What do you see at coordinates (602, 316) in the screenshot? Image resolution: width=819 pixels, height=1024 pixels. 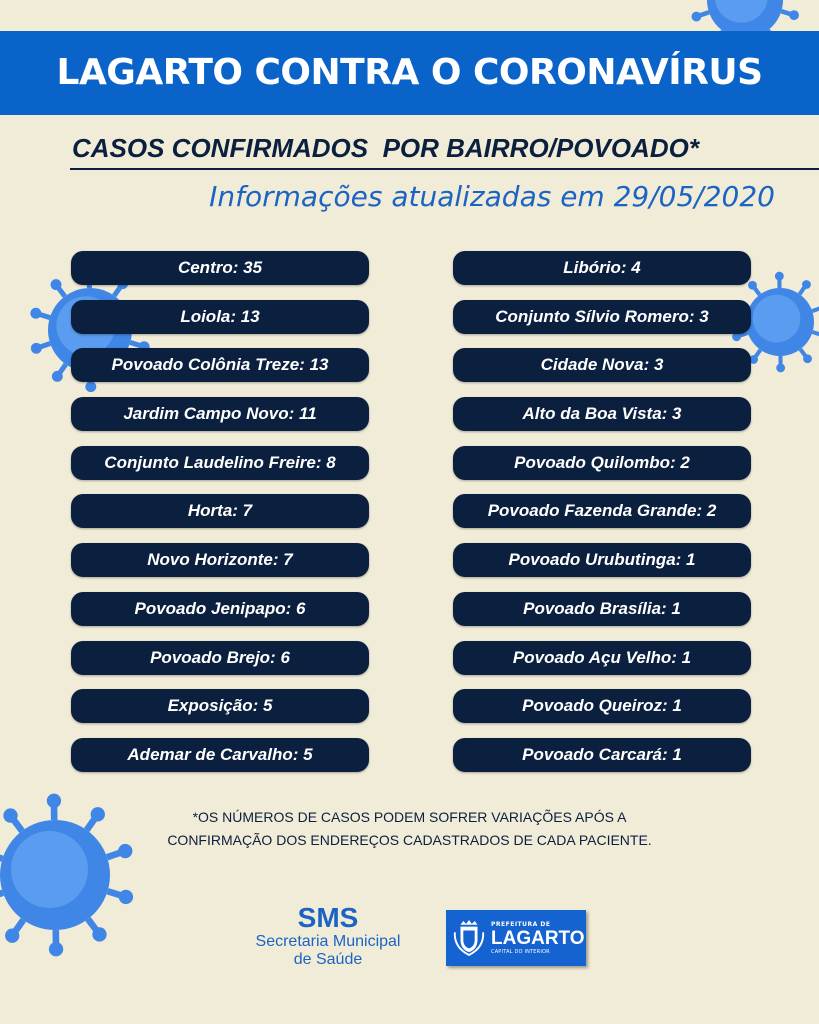 I see `case-pill: Conjunto Sílvio Romero: 3` at bounding box center [602, 316].